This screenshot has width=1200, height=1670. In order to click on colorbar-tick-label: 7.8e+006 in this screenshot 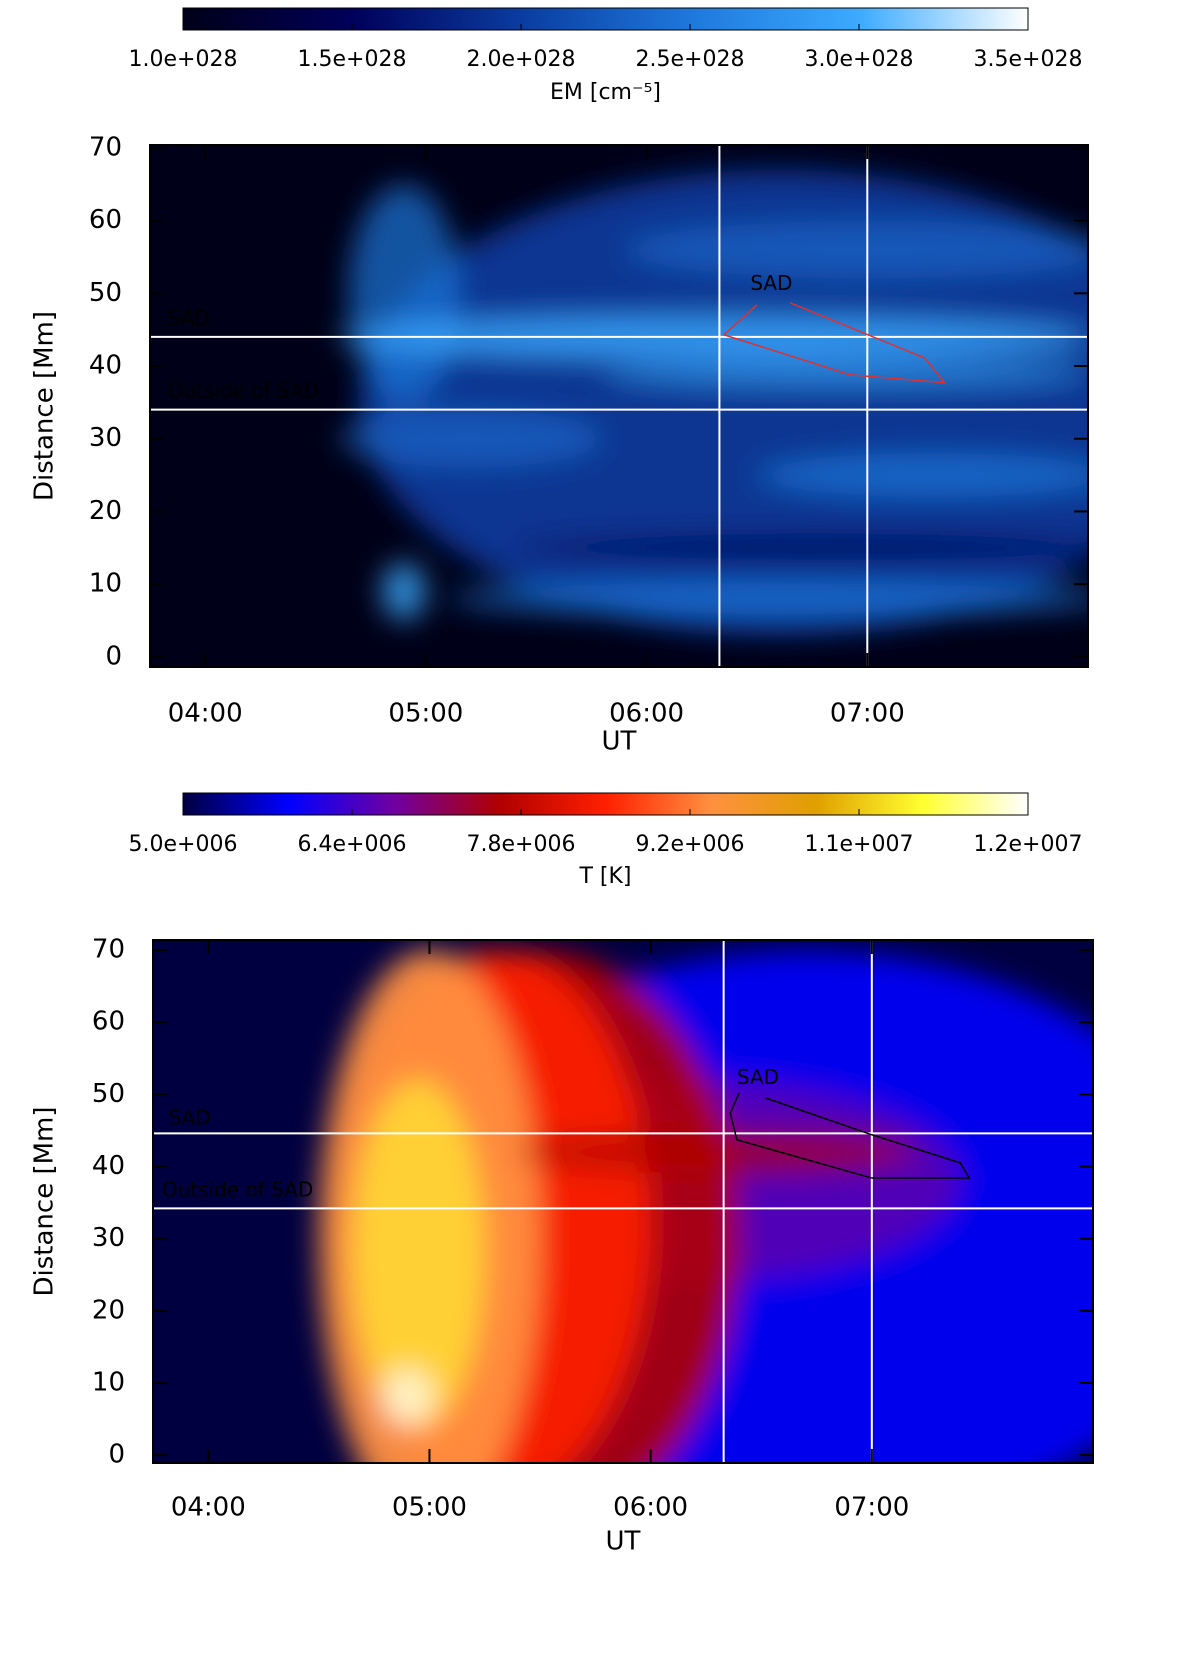, I will do `click(521, 844)`.